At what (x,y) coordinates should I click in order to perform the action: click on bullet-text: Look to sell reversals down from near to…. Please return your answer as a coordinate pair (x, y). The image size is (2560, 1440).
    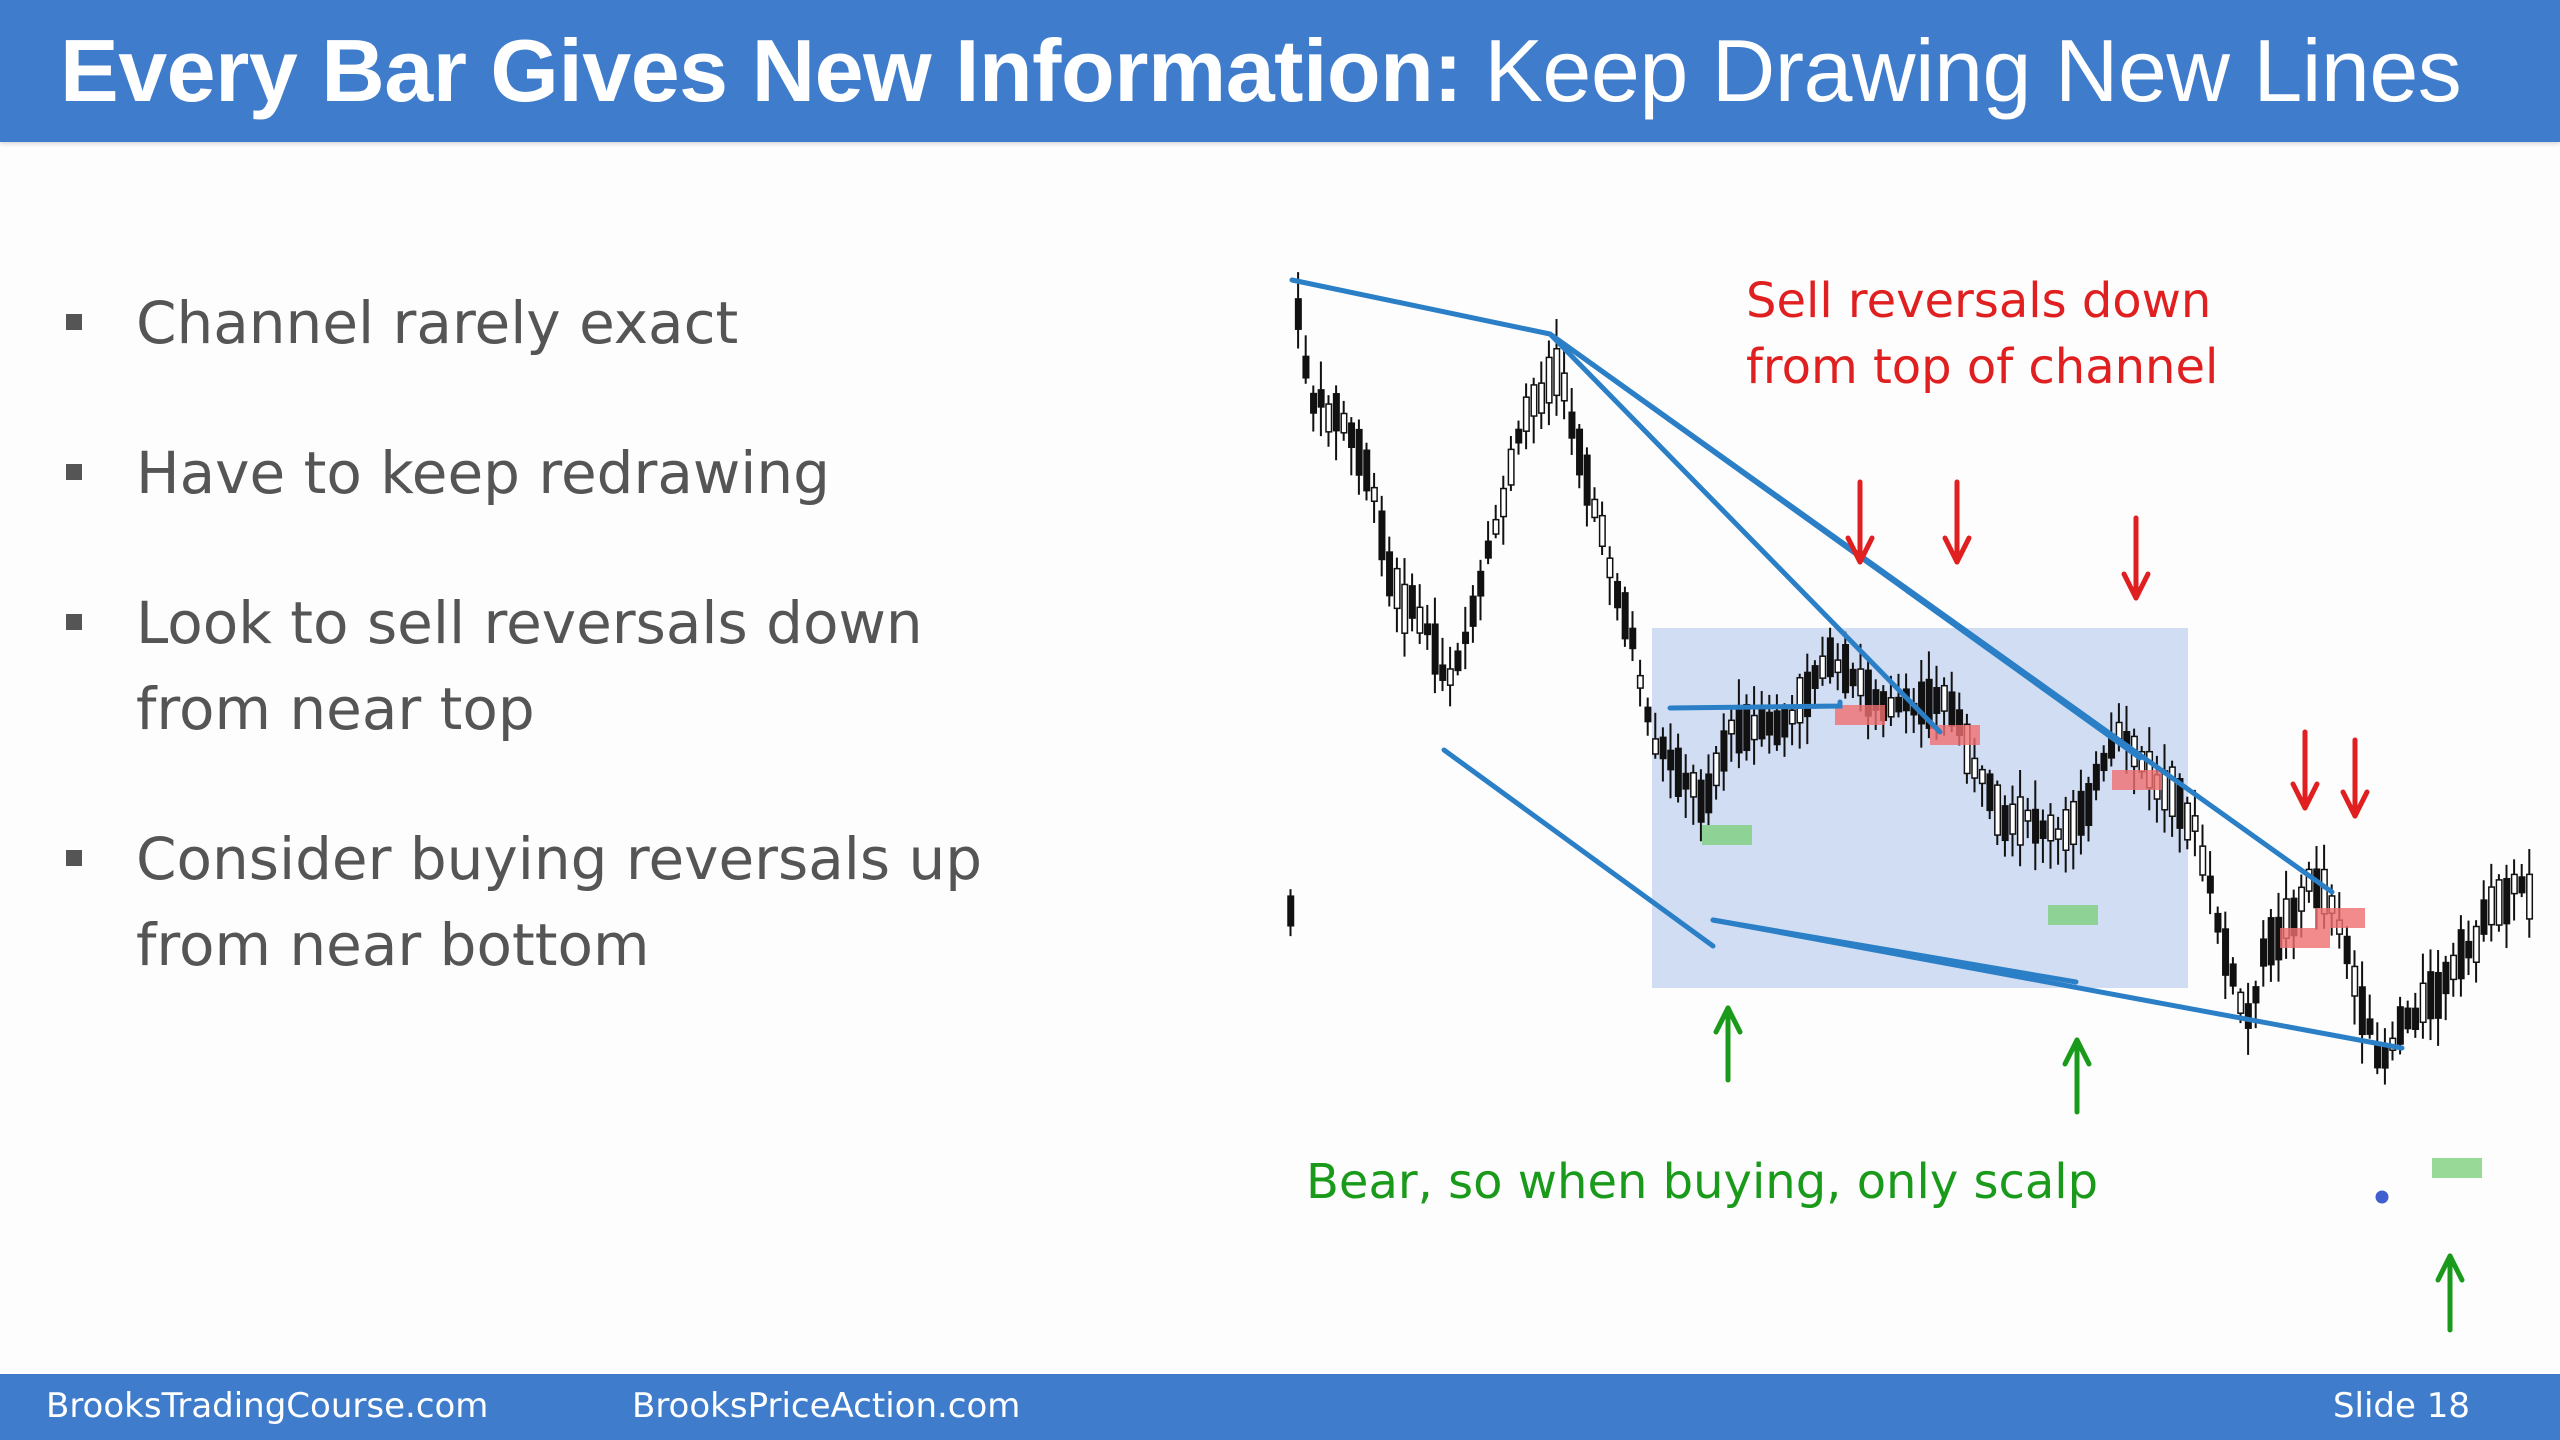
    Looking at the image, I should click on (529, 666).